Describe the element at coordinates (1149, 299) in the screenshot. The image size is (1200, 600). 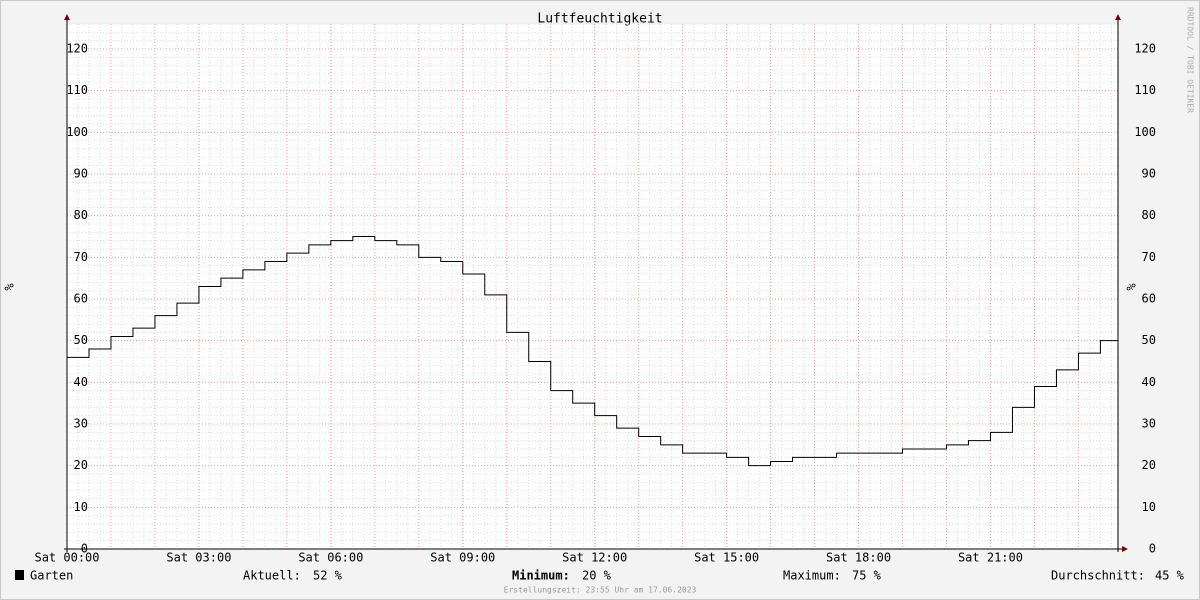
I see `y2-tick-label: 60` at that location.